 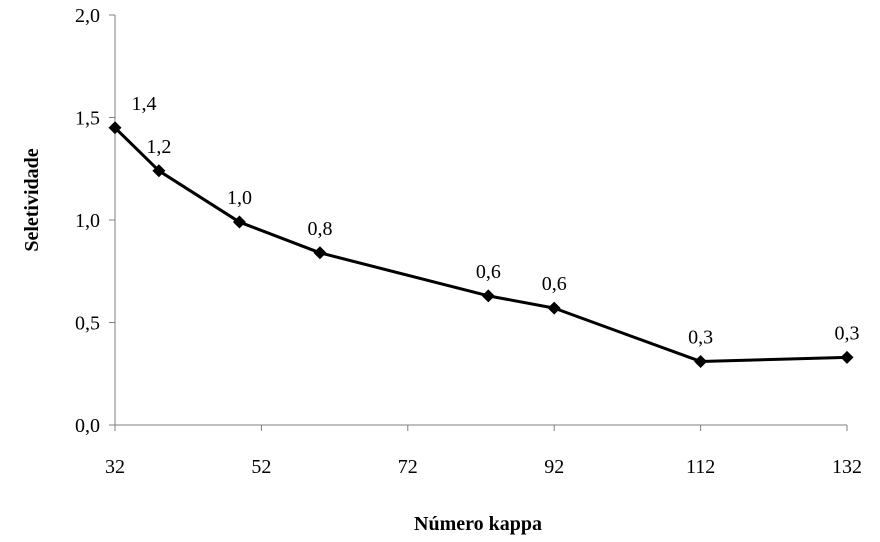 What do you see at coordinates (158, 147) in the screenshot?
I see `data-label: 1,2` at bounding box center [158, 147].